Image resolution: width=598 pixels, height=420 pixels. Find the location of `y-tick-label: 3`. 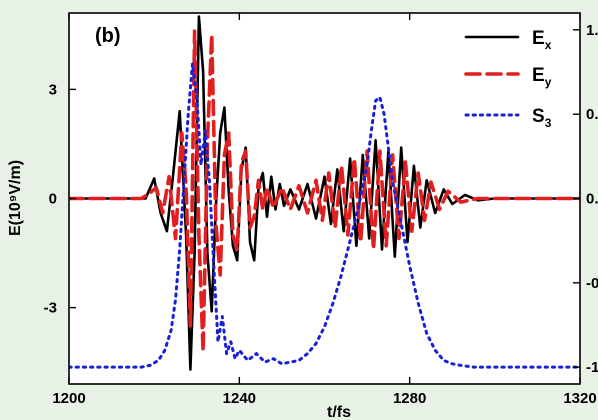

y-tick-label: 3 is located at coordinates (53, 89).